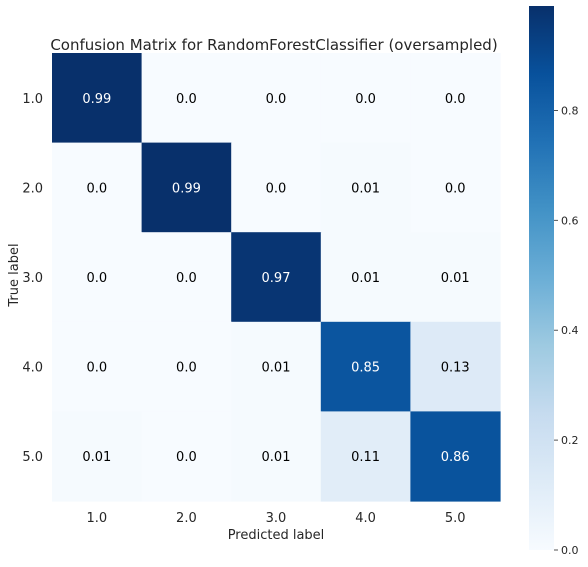 The image size is (588, 567). I want to click on cell-value-label: 0.97, so click(276, 278).